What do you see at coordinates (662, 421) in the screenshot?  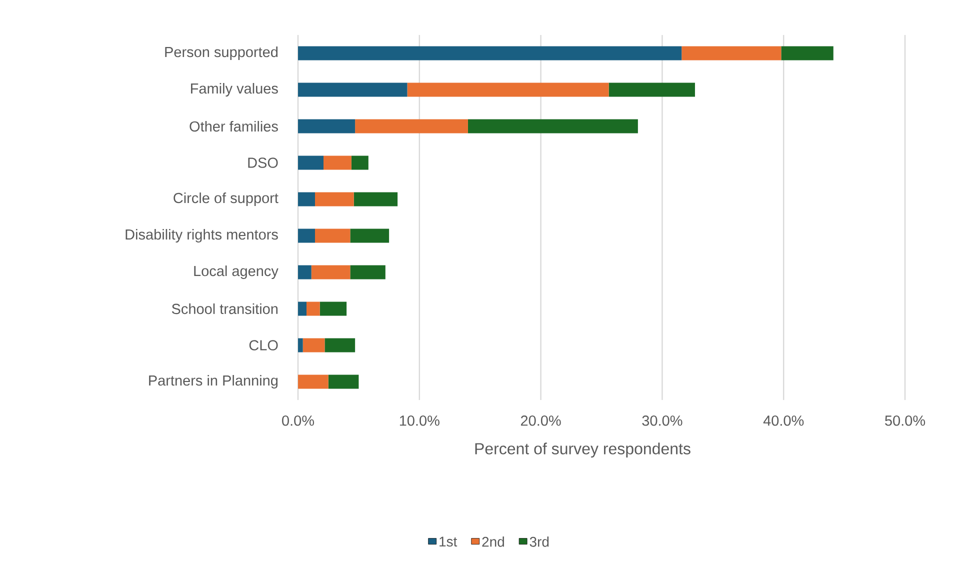 I see `x-tick-label: 30.0%` at bounding box center [662, 421].